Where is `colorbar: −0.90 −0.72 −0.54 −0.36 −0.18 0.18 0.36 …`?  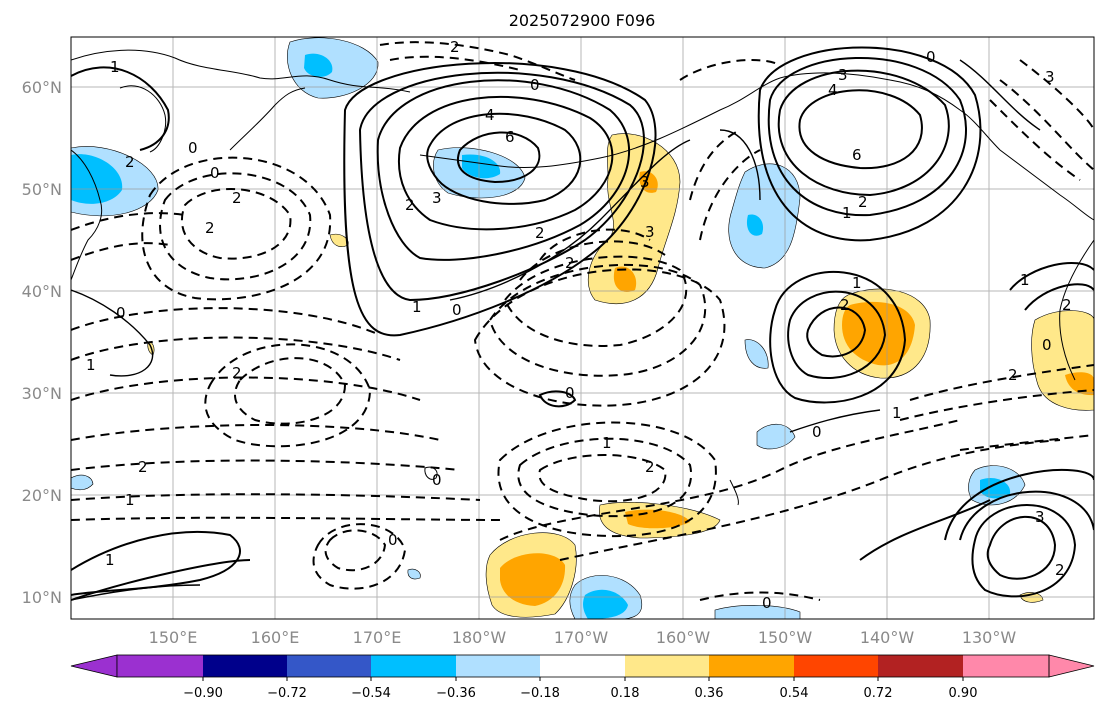 colorbar: −0.90 −0.72 −0.54 −0.36 −0.18 0.18 0.36 … is located at coordinates (582, 677).